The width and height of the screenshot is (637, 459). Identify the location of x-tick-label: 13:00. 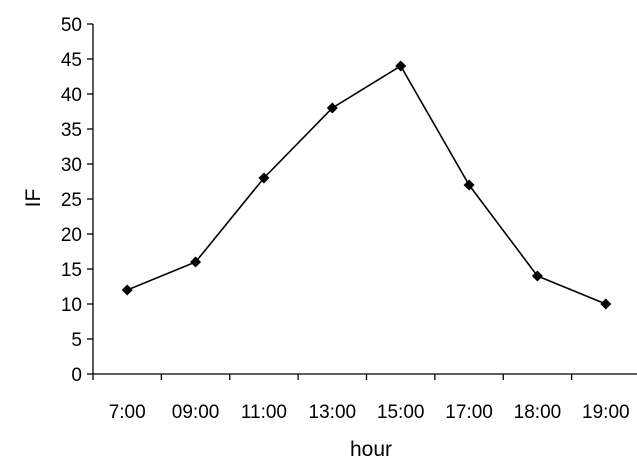
(333, 412).